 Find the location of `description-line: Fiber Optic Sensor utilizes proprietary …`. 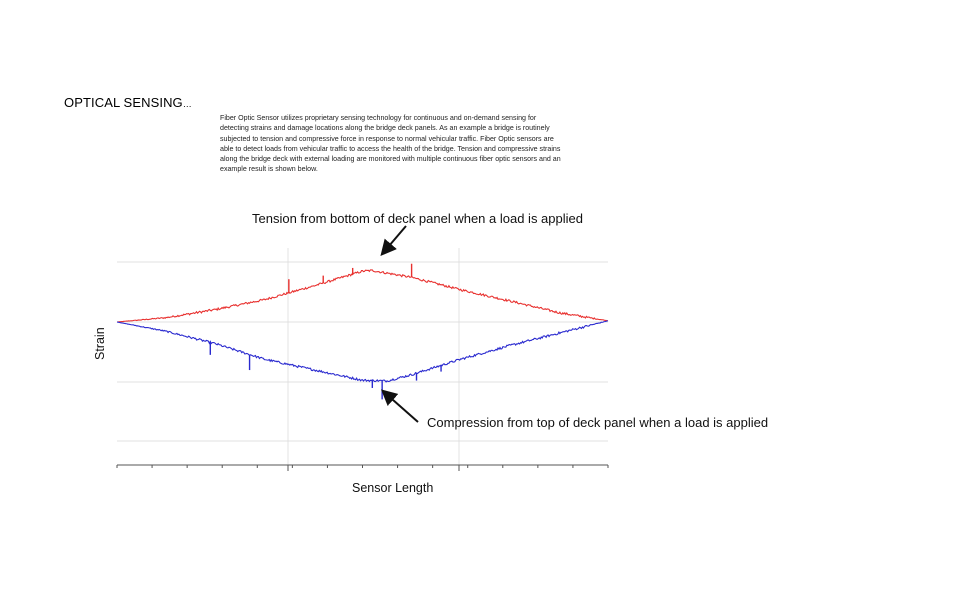

description-line: Fiber Optic Sensor utilizes proprietary … is located at coordinates (378, 118).